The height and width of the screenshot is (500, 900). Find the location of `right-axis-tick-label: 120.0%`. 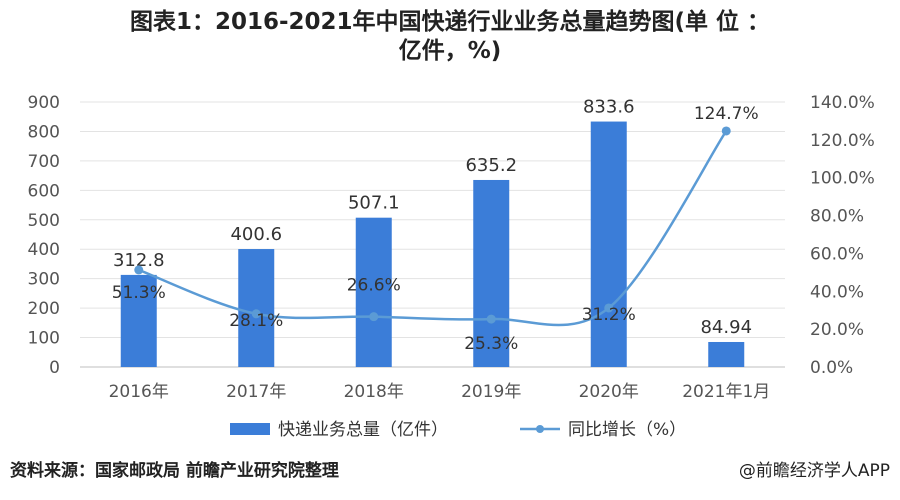

right-axis-tick-label: 120.0% is located at coordinates (842, 141).